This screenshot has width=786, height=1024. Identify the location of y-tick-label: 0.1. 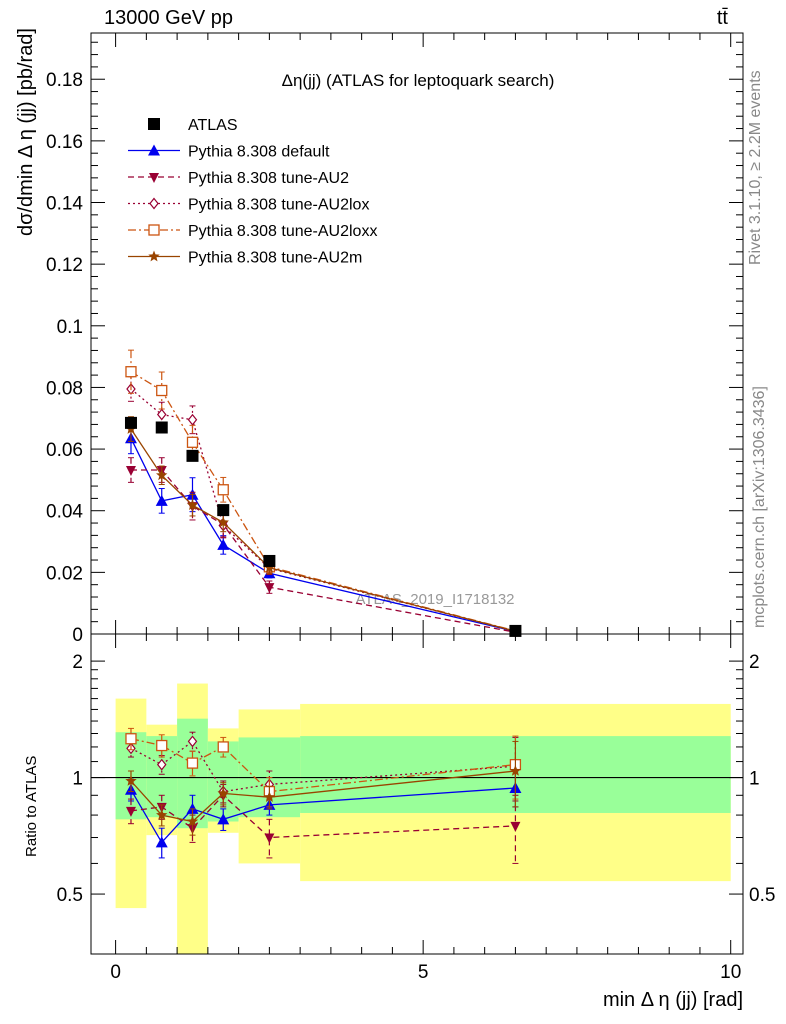
(70, 327).